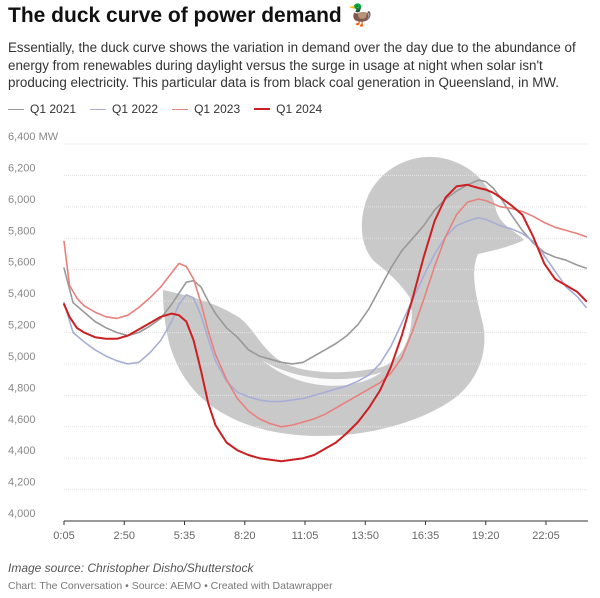  I want to click on x-tick-label: 13:50, so click(365, 536).